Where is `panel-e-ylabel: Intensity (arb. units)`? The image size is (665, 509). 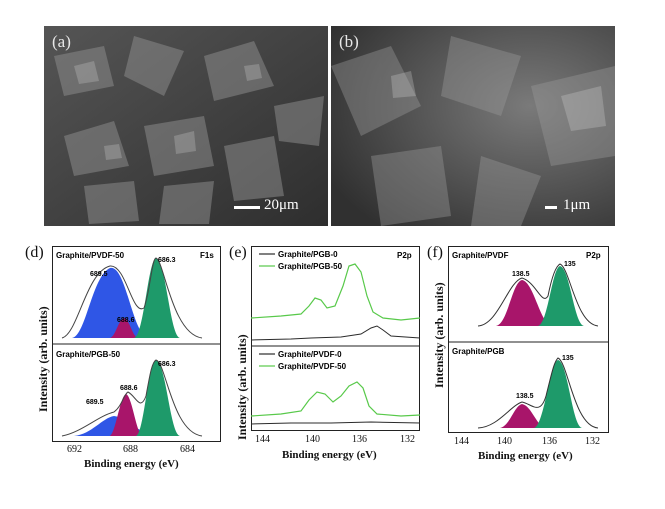 panel-e-ylabel: Intensity (arb. units) is located at coordinates (242, 387).